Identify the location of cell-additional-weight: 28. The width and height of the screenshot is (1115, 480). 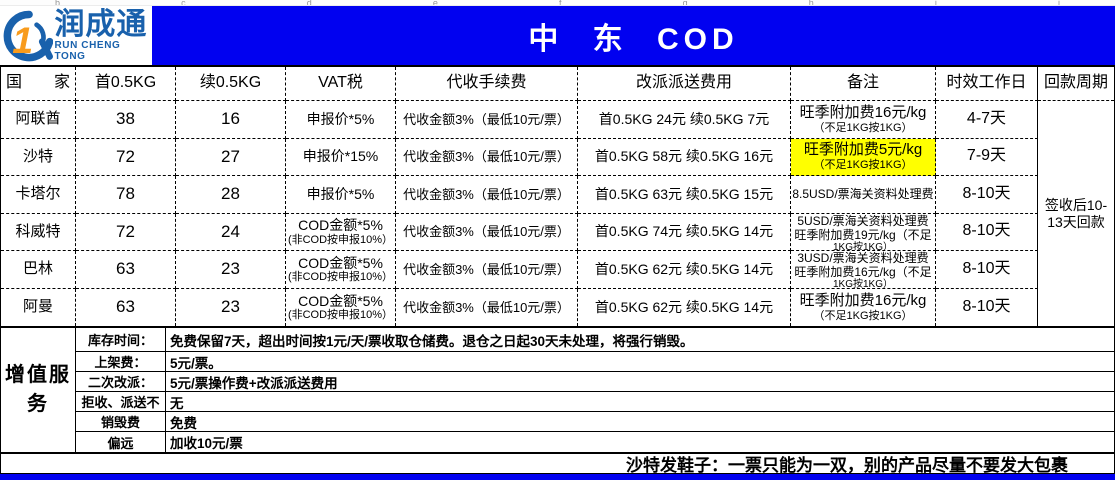
(231, 195).